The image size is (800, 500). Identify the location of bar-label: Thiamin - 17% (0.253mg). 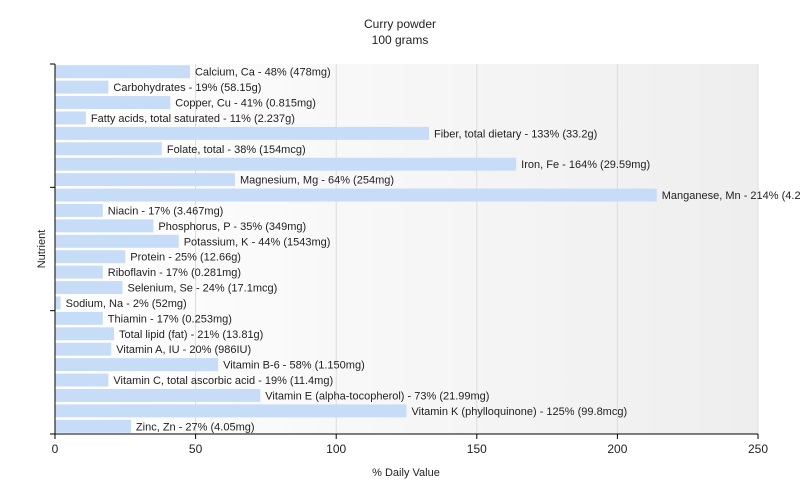
(170, 319).